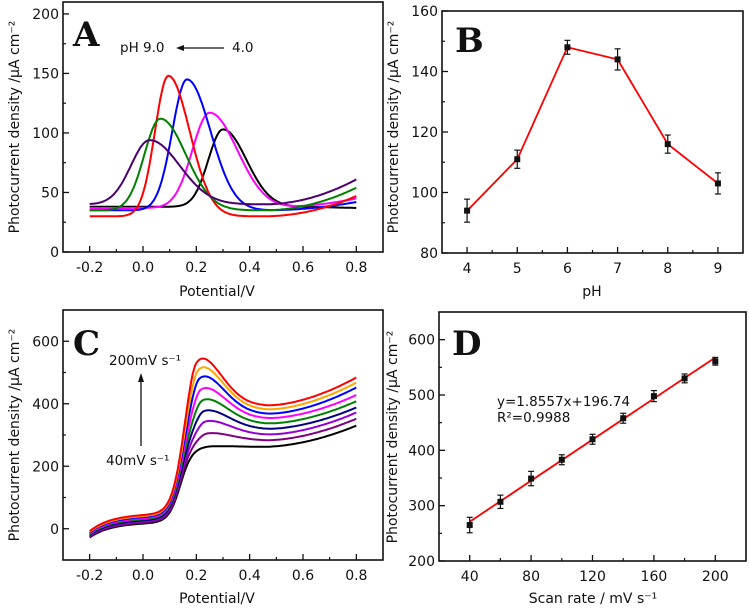 Image resolution: width=749 pixels, height=608 pixels. What do you see at coordinates (617, 269) in the screenshot?
I see `x-tick-label: 7` at bounding box center [617, 269].